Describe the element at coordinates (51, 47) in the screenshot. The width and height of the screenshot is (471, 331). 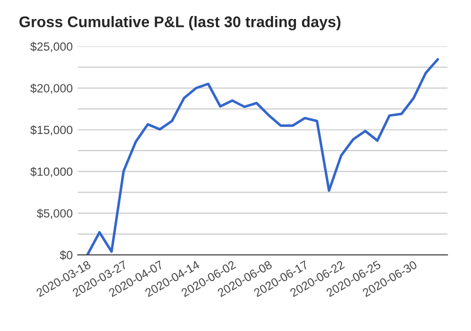
I see `y-tick-label: $25,000` at that location.